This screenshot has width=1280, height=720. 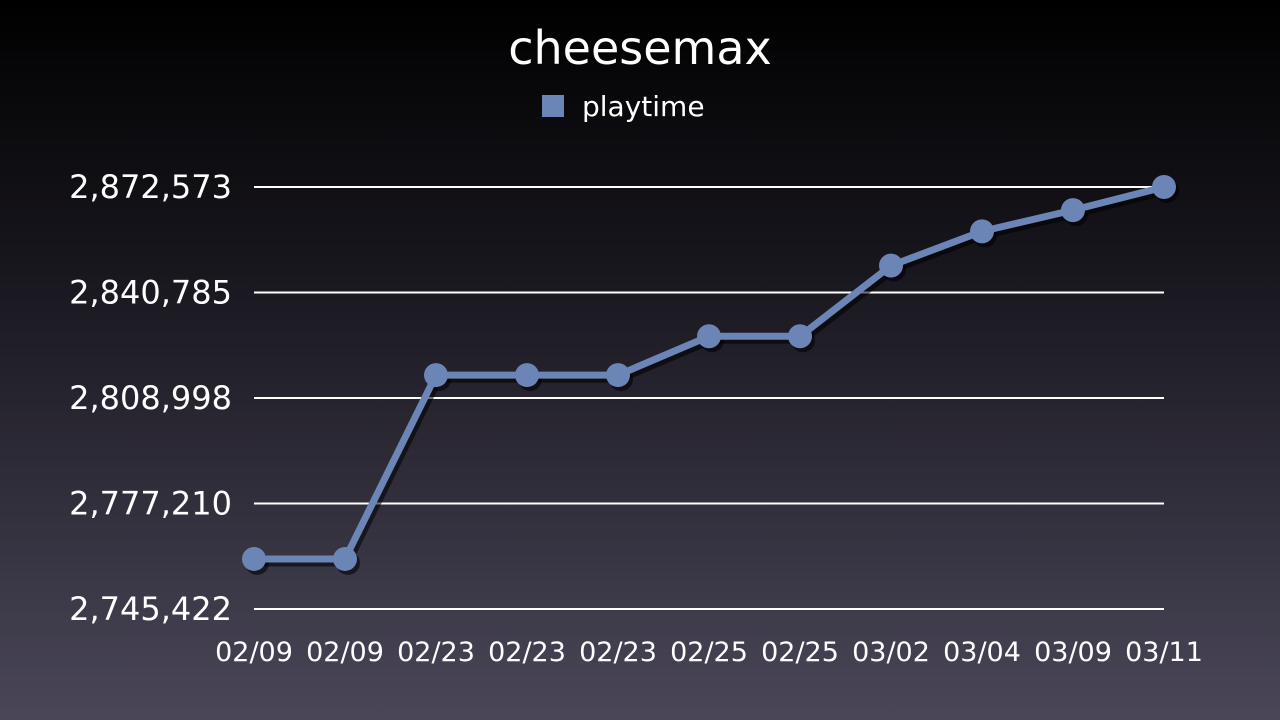 What do you see at coordinates (150, 293) in the screenshot?
I see `y-tick-label: 2,840,785` at bounding box center [150, 293].